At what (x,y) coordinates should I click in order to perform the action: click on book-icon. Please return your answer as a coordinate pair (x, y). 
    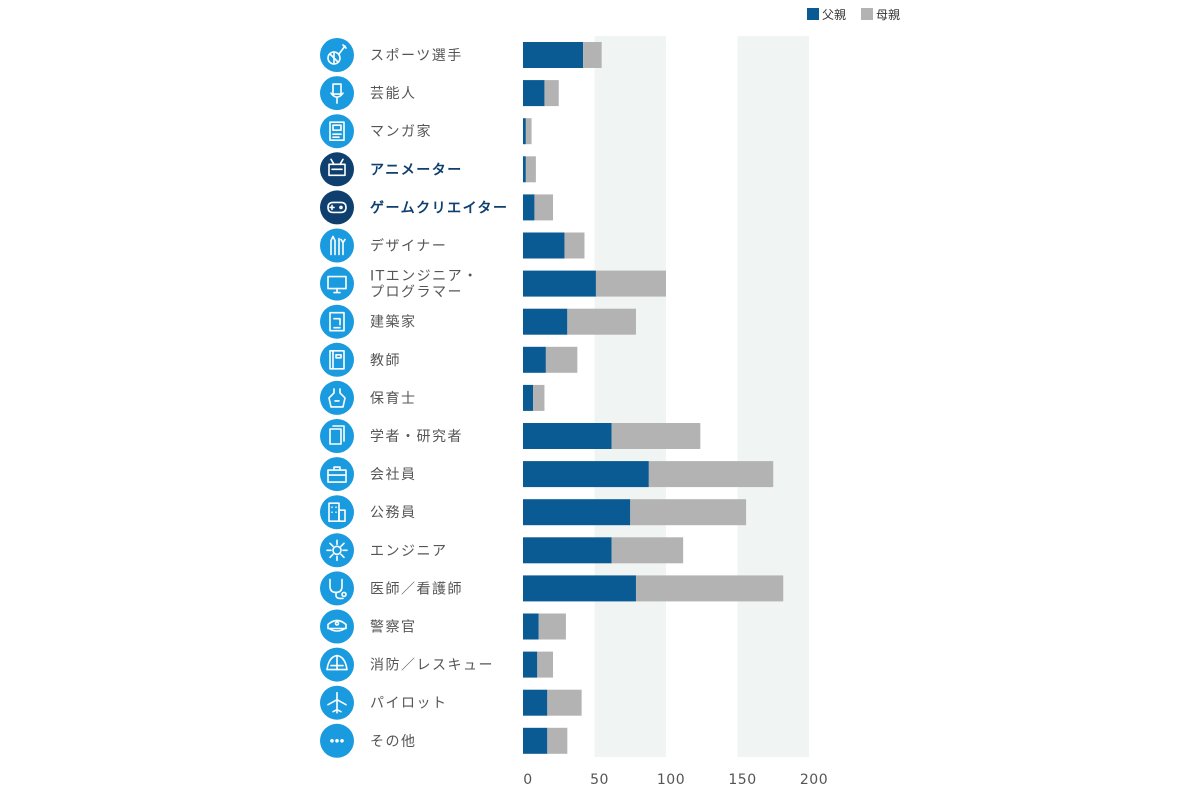
    Looking at the image, I should click on (337, 359).